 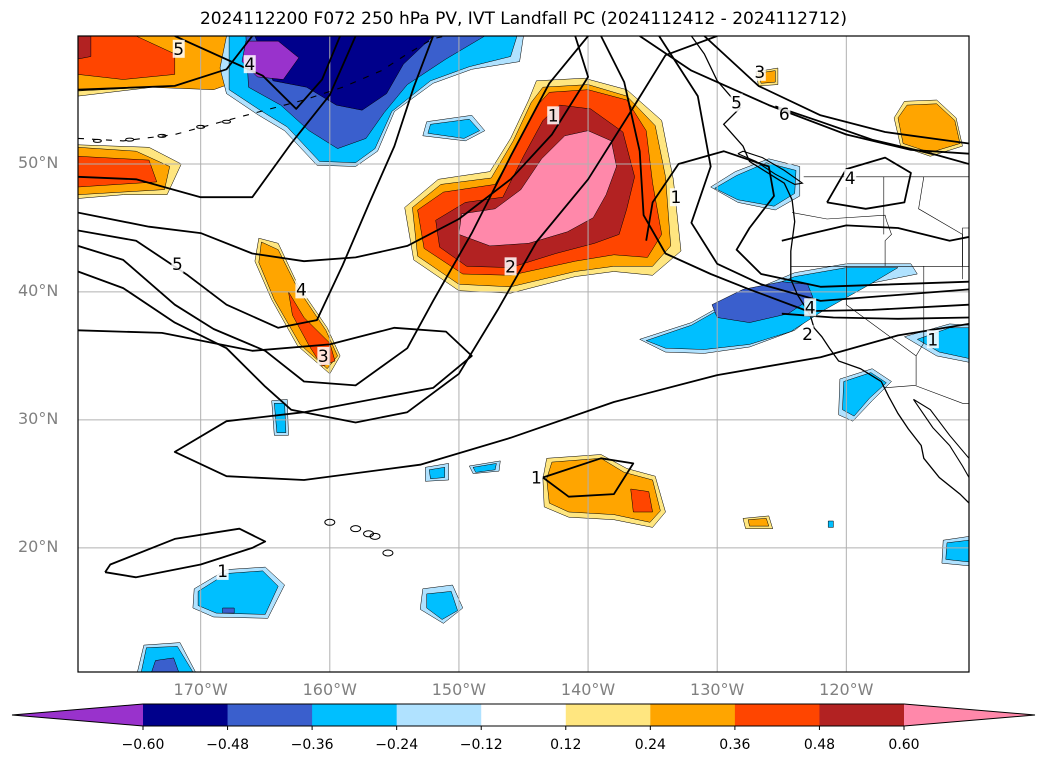 What do you see at coordinates (846, 689) in the screenshot?
I see `longitude-label: 120°W` at bounding box center [846, 689].